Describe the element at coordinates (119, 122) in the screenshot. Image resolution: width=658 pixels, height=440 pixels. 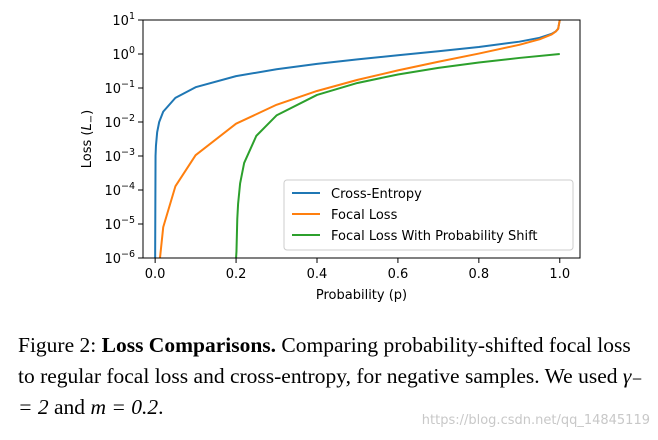
I see `y-tick-label: 10⁻²` at that location.